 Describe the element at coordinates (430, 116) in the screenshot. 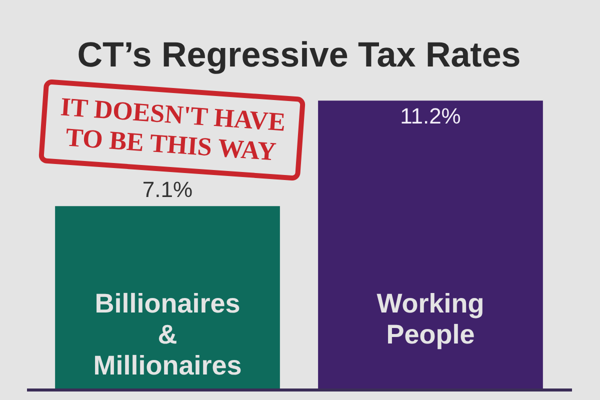

I see `data-label: 11.2%` at that location.